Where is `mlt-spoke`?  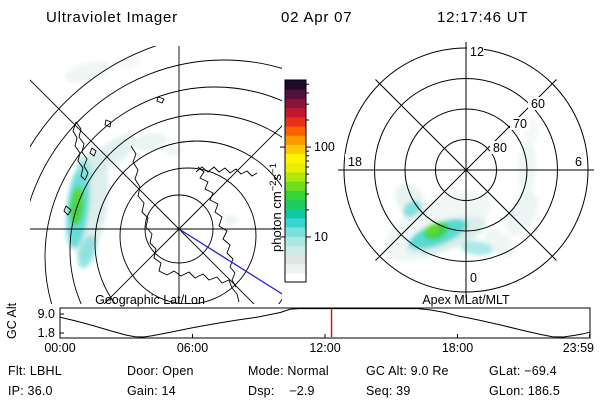 mlt-spoke is located at coordinates (466, 170).